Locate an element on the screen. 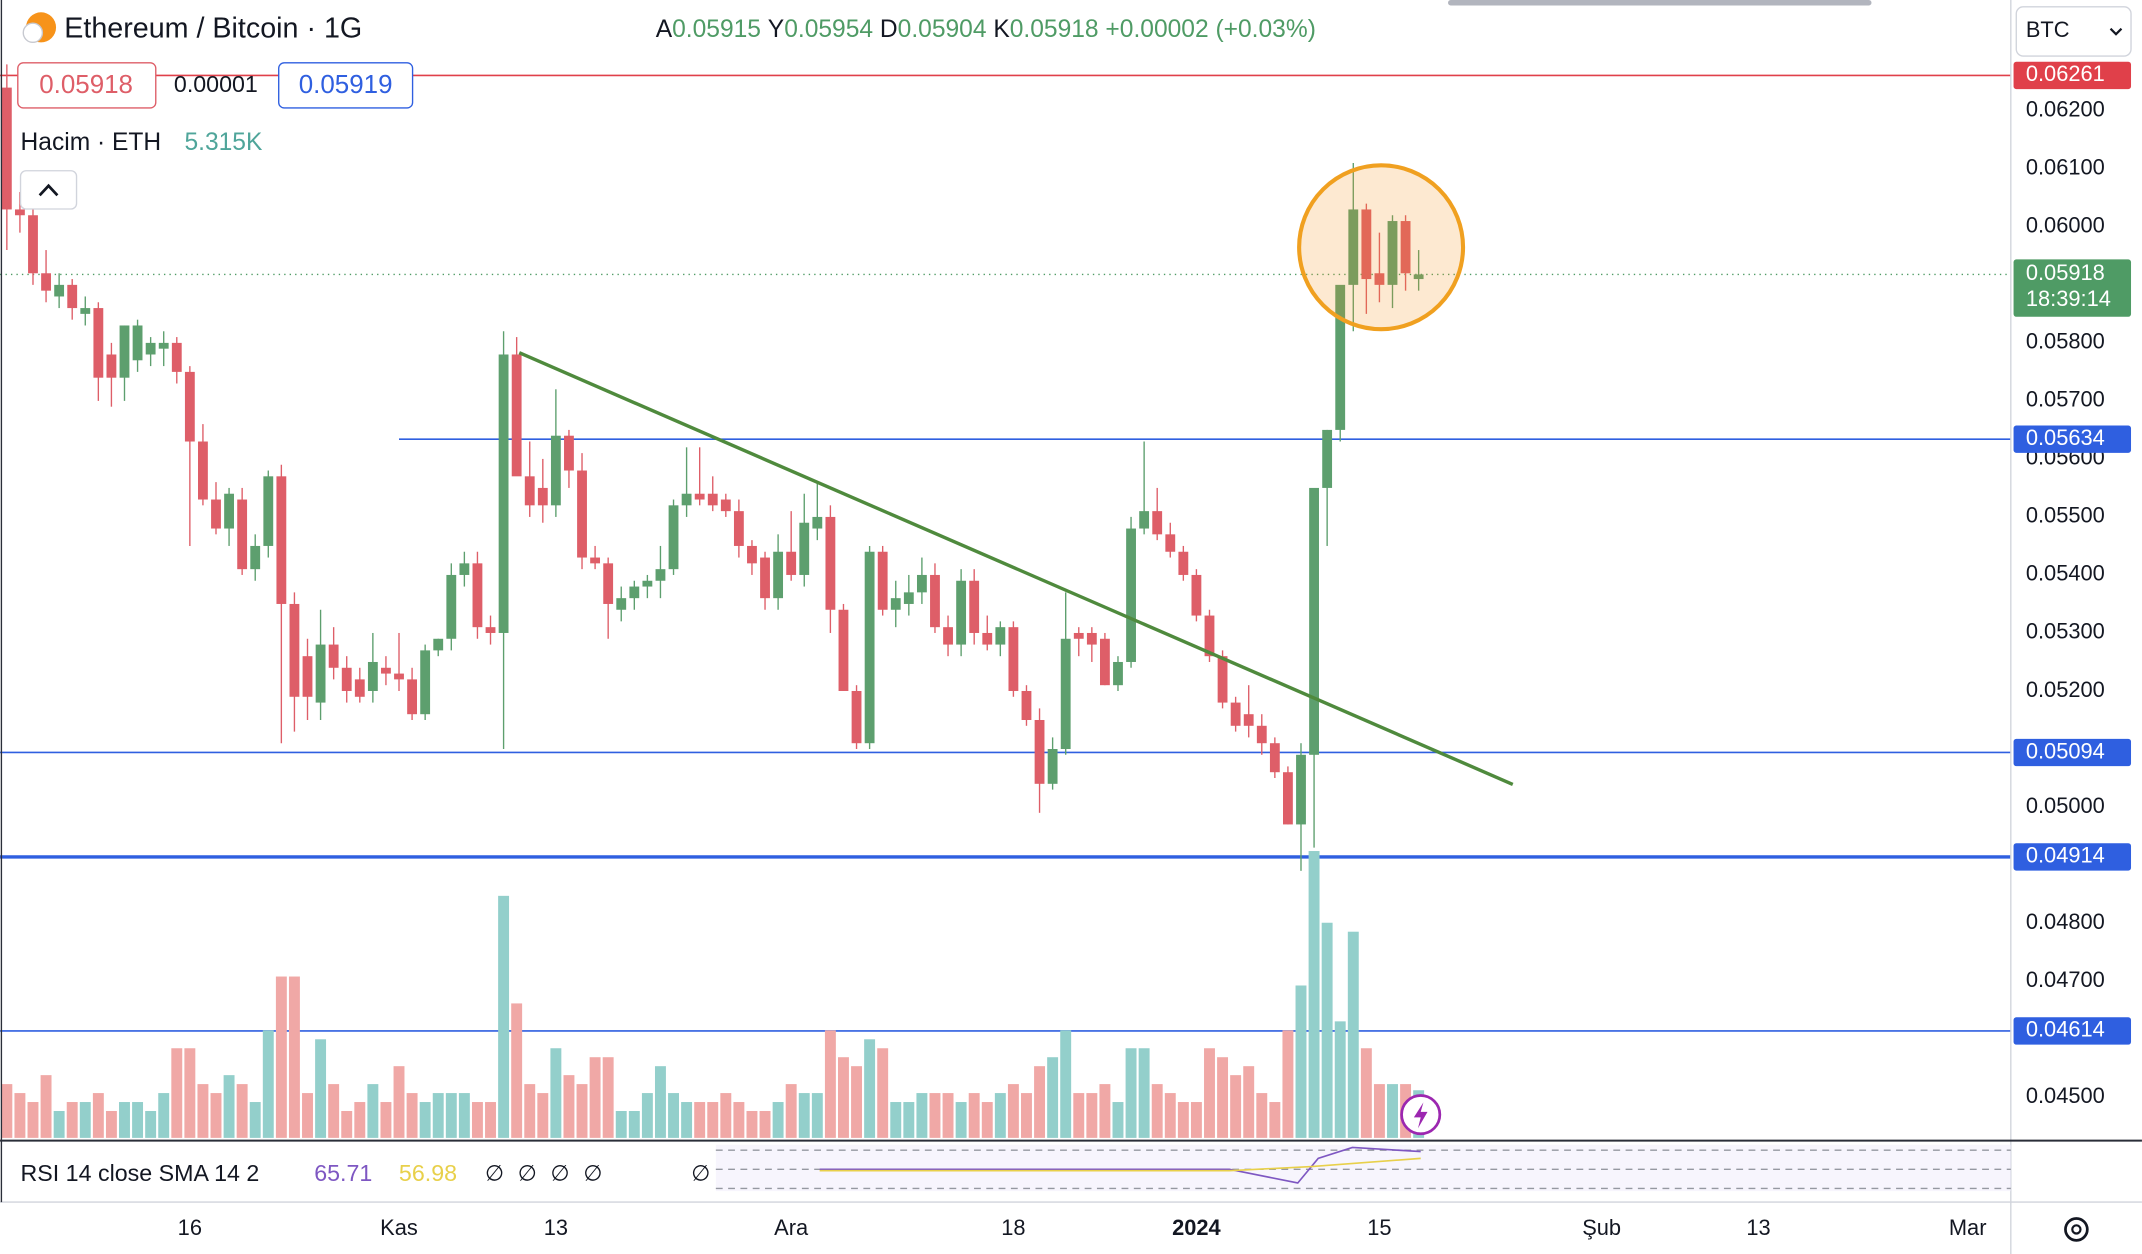 The width and height of the screenshot is (2142, 1254). y-tick-label: 0.05000 is located at coordinates (2065, 805).